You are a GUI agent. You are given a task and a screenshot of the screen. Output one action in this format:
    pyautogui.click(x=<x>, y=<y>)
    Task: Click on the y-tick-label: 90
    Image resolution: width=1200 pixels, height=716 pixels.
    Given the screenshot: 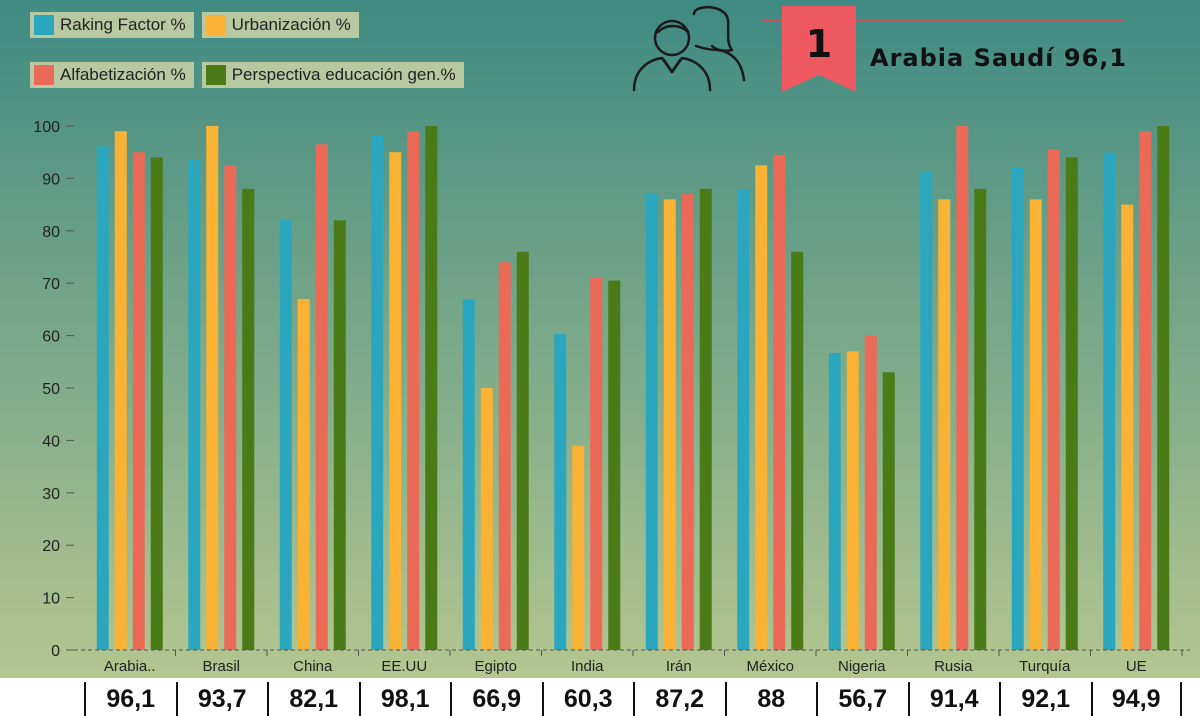 What is the action you would take?
    pyautogui.click(x=51, y=179)
    